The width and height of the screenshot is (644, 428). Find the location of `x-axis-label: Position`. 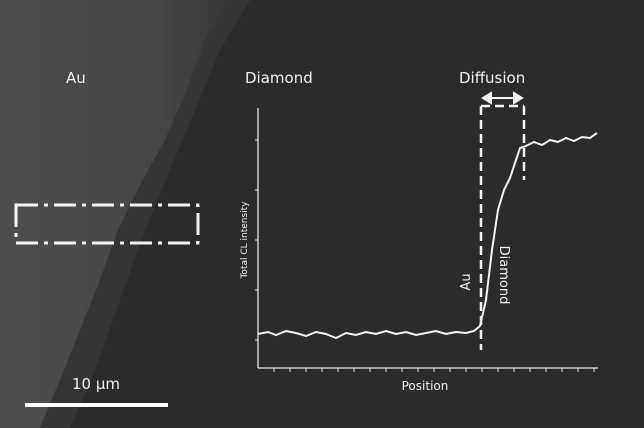

x-axis-label: Position is located at coordinates (425, 386).